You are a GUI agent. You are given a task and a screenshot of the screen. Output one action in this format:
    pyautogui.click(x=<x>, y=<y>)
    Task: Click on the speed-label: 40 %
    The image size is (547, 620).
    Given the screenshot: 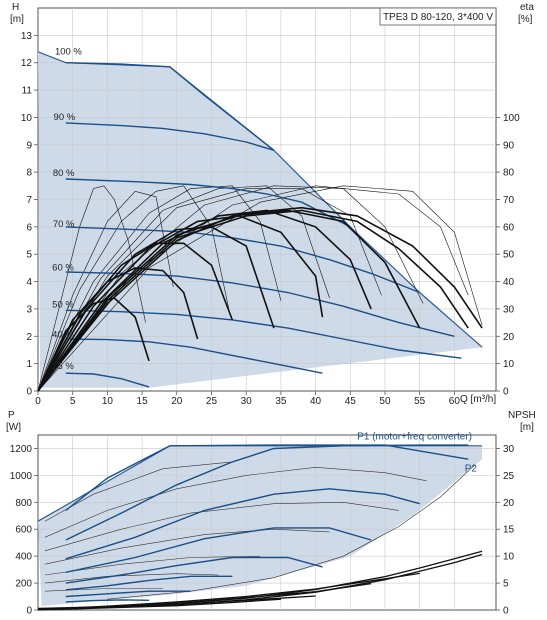 What is the action you would take?
    pyautogui.click(x=63, y=335)
    